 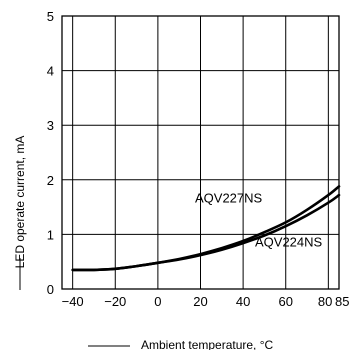 What do you see at coordinates (157, 301) in the screenshot?
I see `x-tick-label: 0` at bounding box center [157, 301].